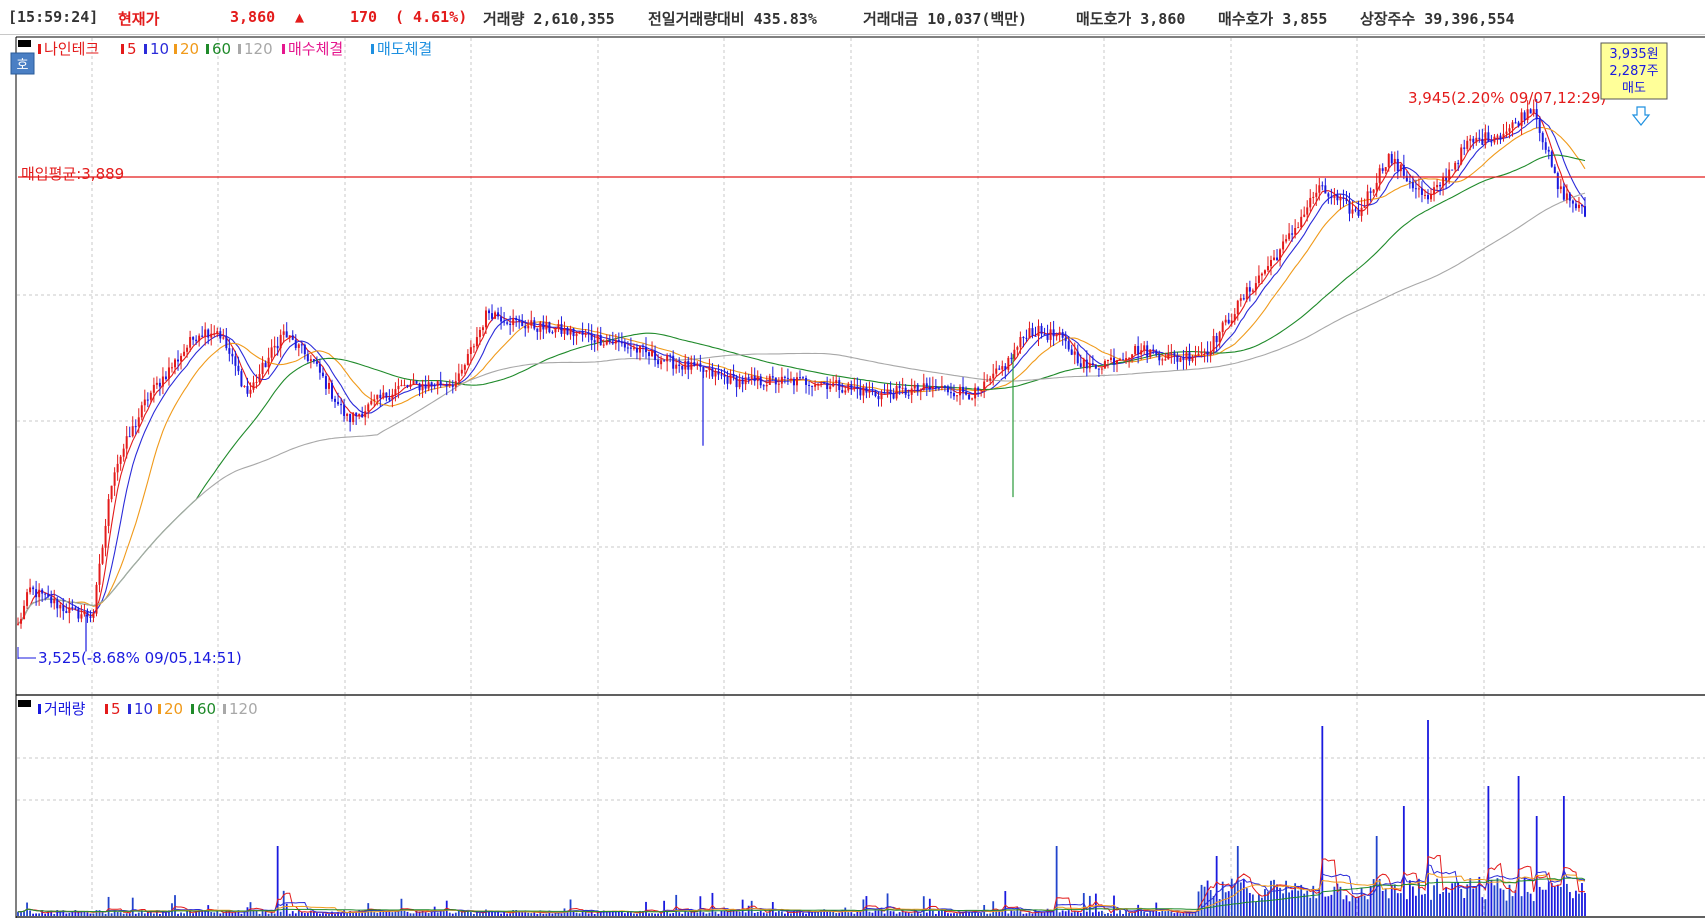 The width and height of the screenshot is (1705, 918). I want to click on legend-sell-fill: 매도체결, so click(404, 49).